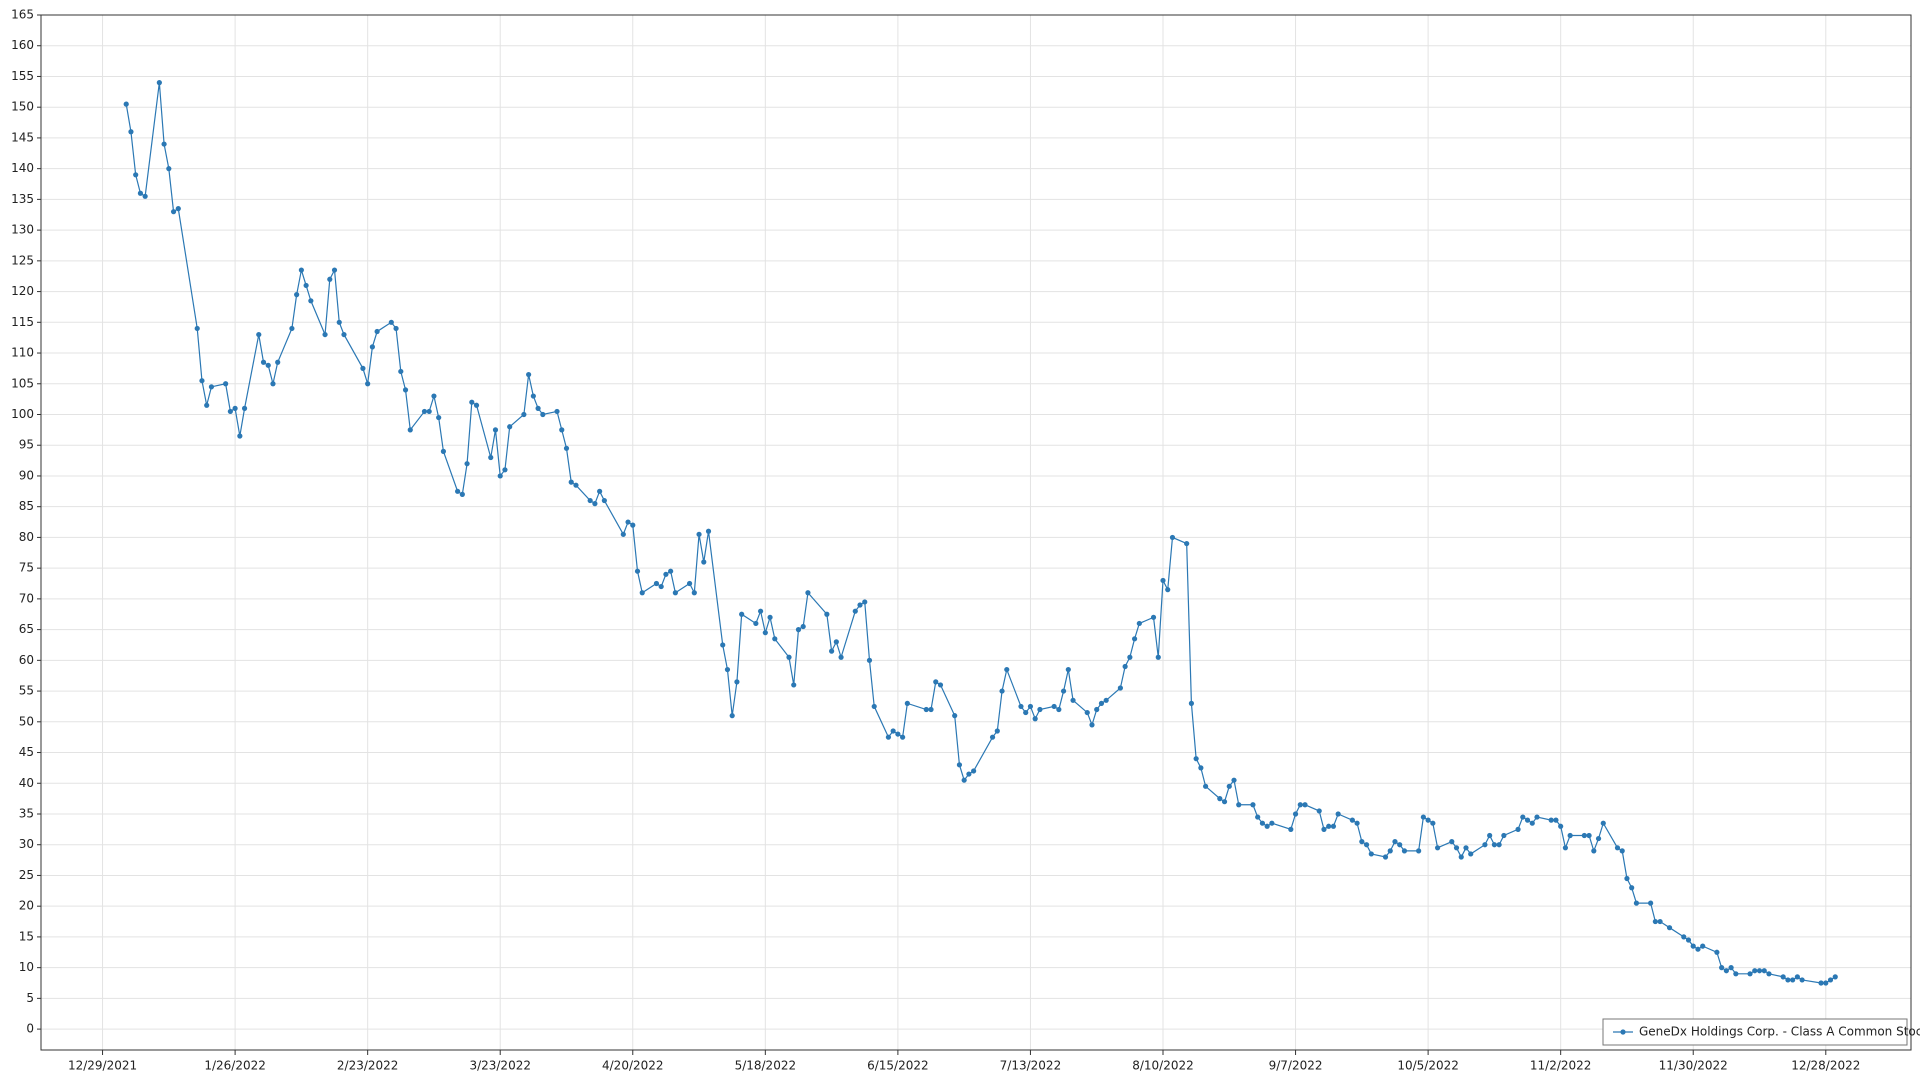 This screenshot has width=1920, height=1084. I want to click on x-tick-label: 4/20/2022, so click(633, 1066).